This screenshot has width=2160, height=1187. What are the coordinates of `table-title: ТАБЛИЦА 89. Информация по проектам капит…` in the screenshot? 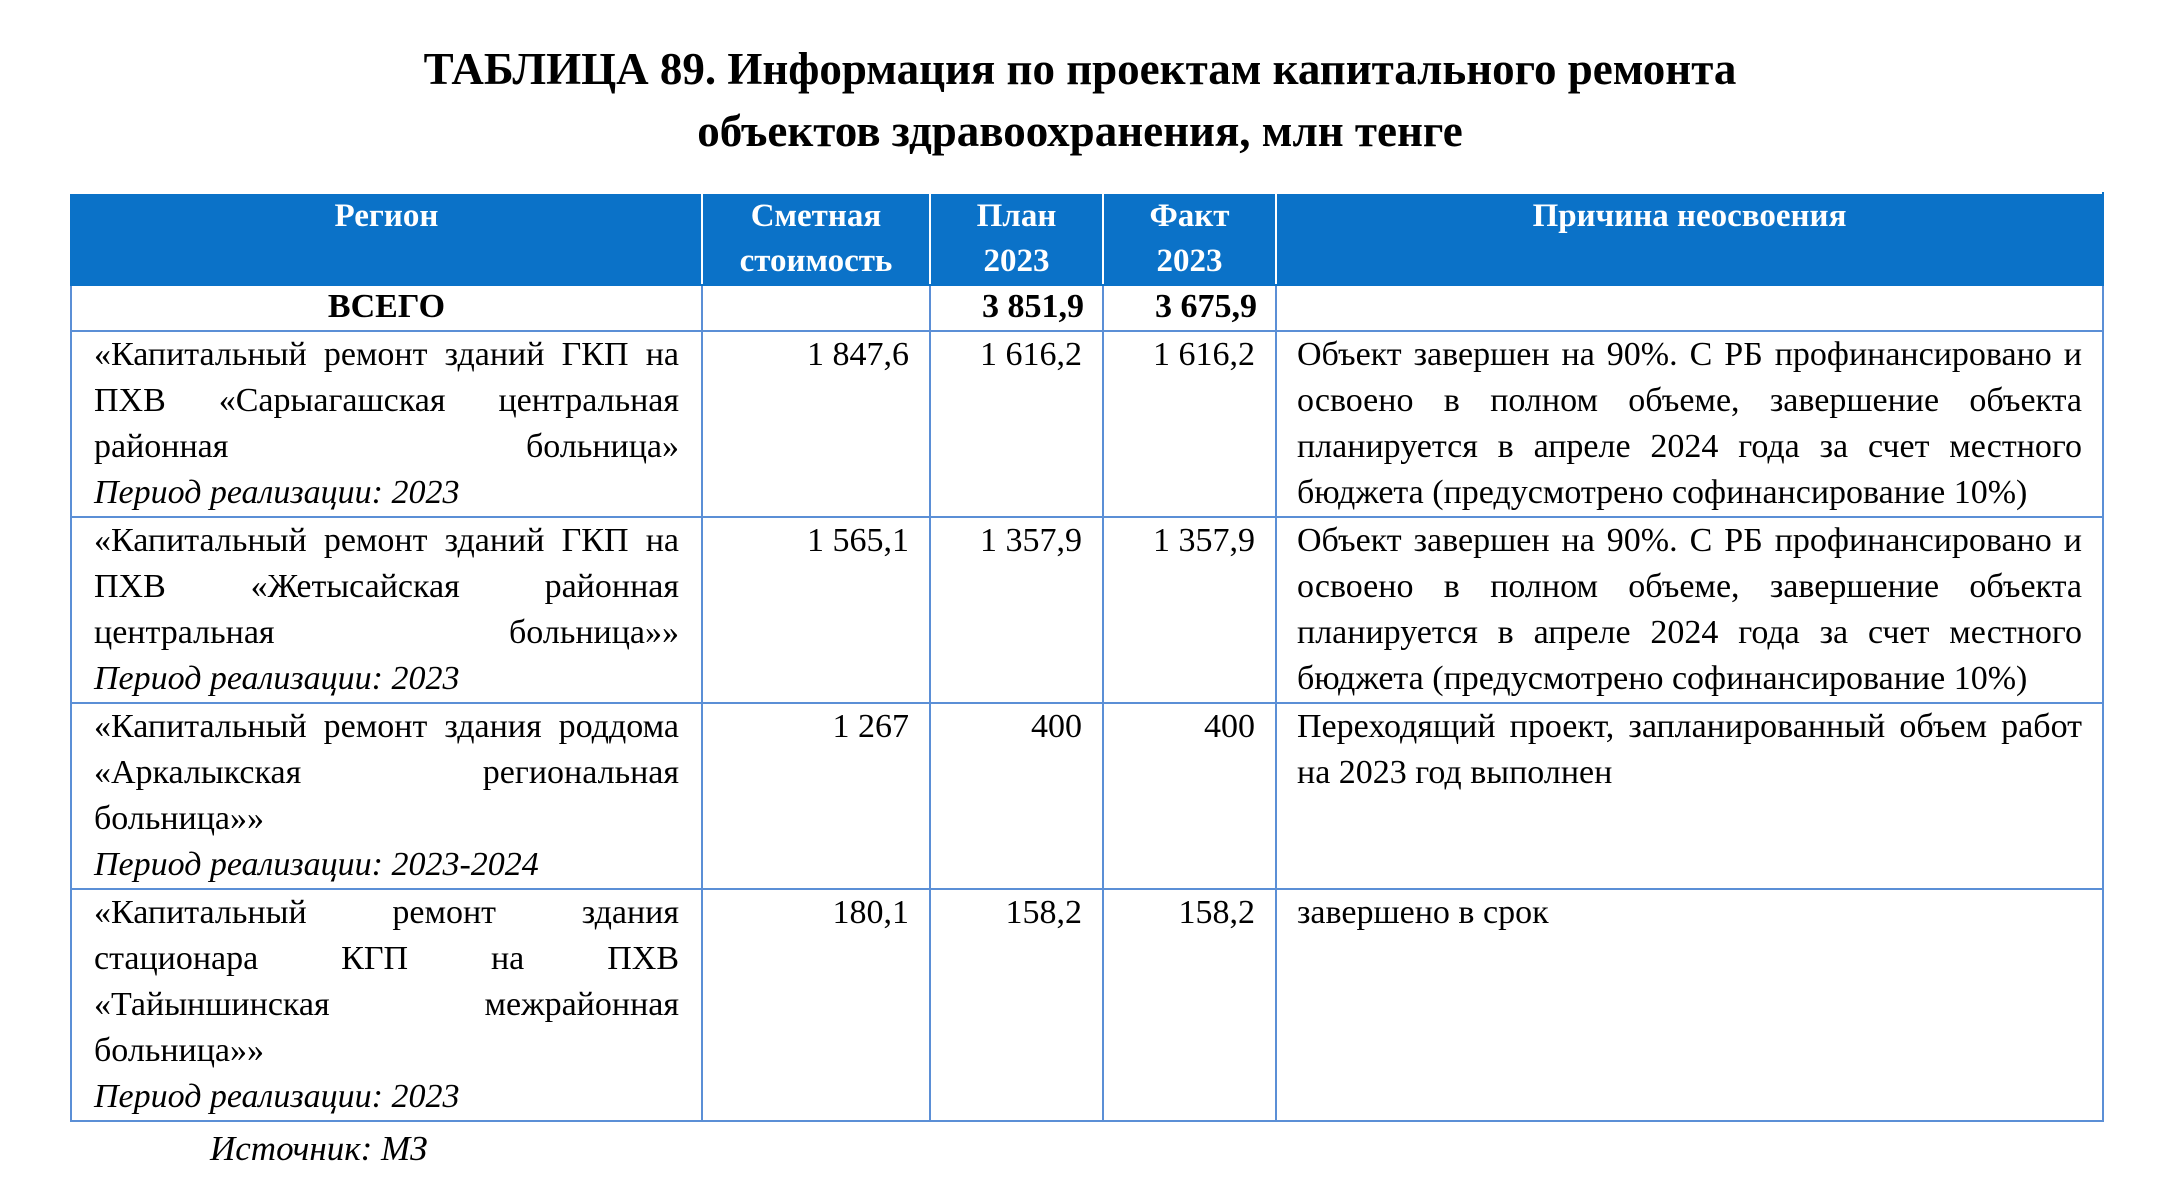 It's located at (1080, 100).